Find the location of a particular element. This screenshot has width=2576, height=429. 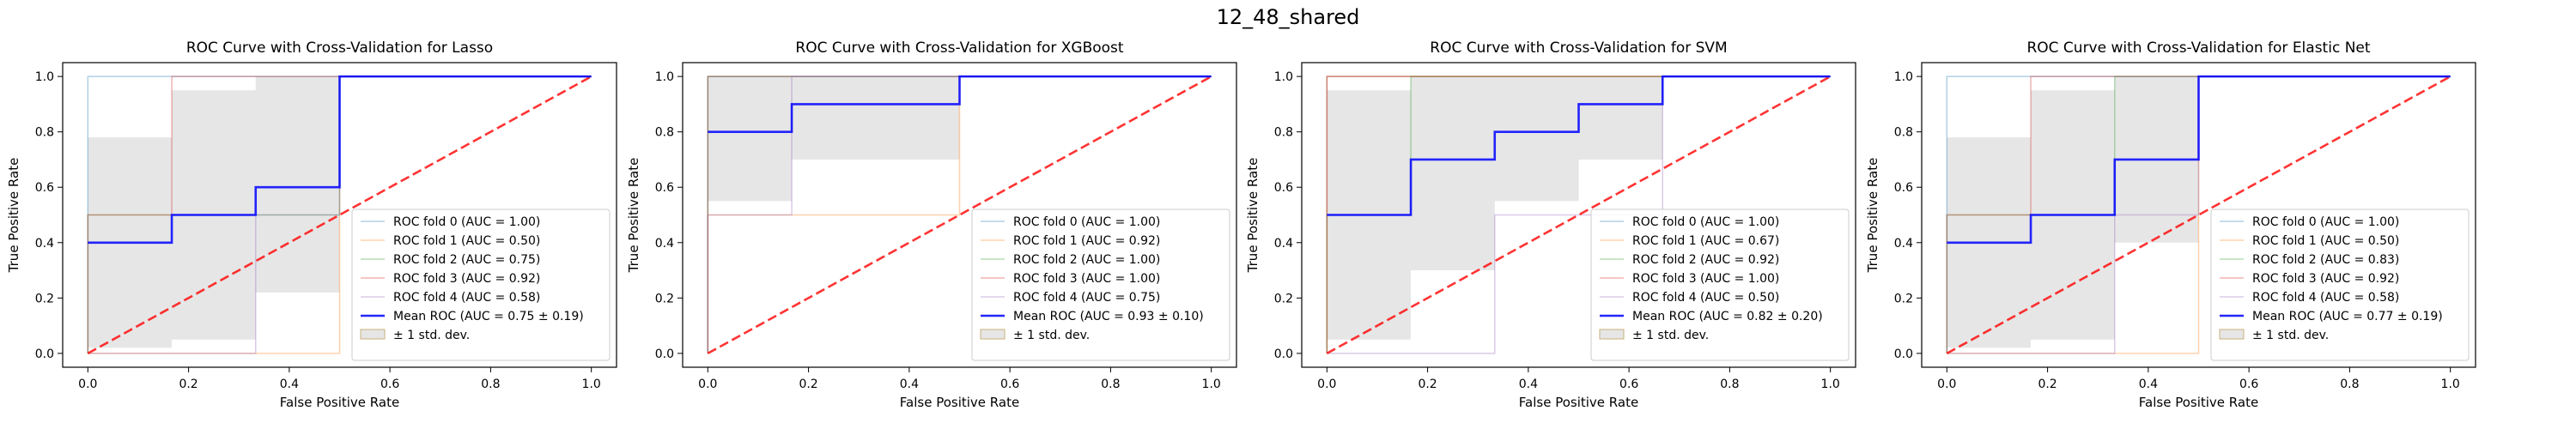

legend-entry-label: ROC fold 1 (AUC = 0.67) is located at coordinates (1705, 241).